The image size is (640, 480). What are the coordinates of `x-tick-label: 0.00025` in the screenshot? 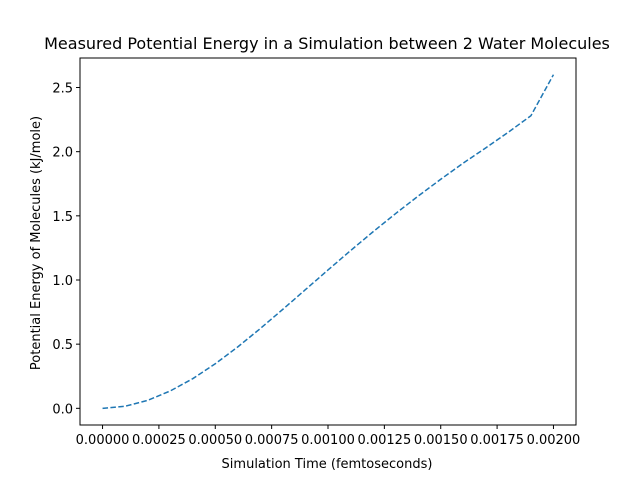 It's located at (159, 440).